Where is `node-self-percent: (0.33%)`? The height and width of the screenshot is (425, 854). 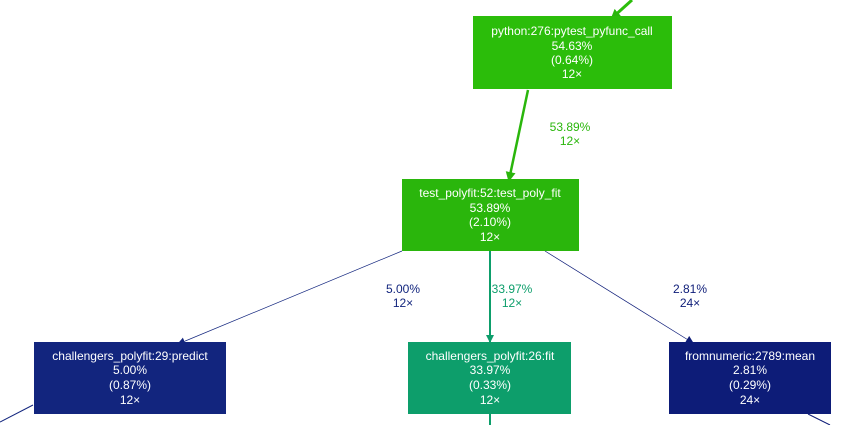 node-self-percent: (0.33%) is located at coordinates (490, 385).